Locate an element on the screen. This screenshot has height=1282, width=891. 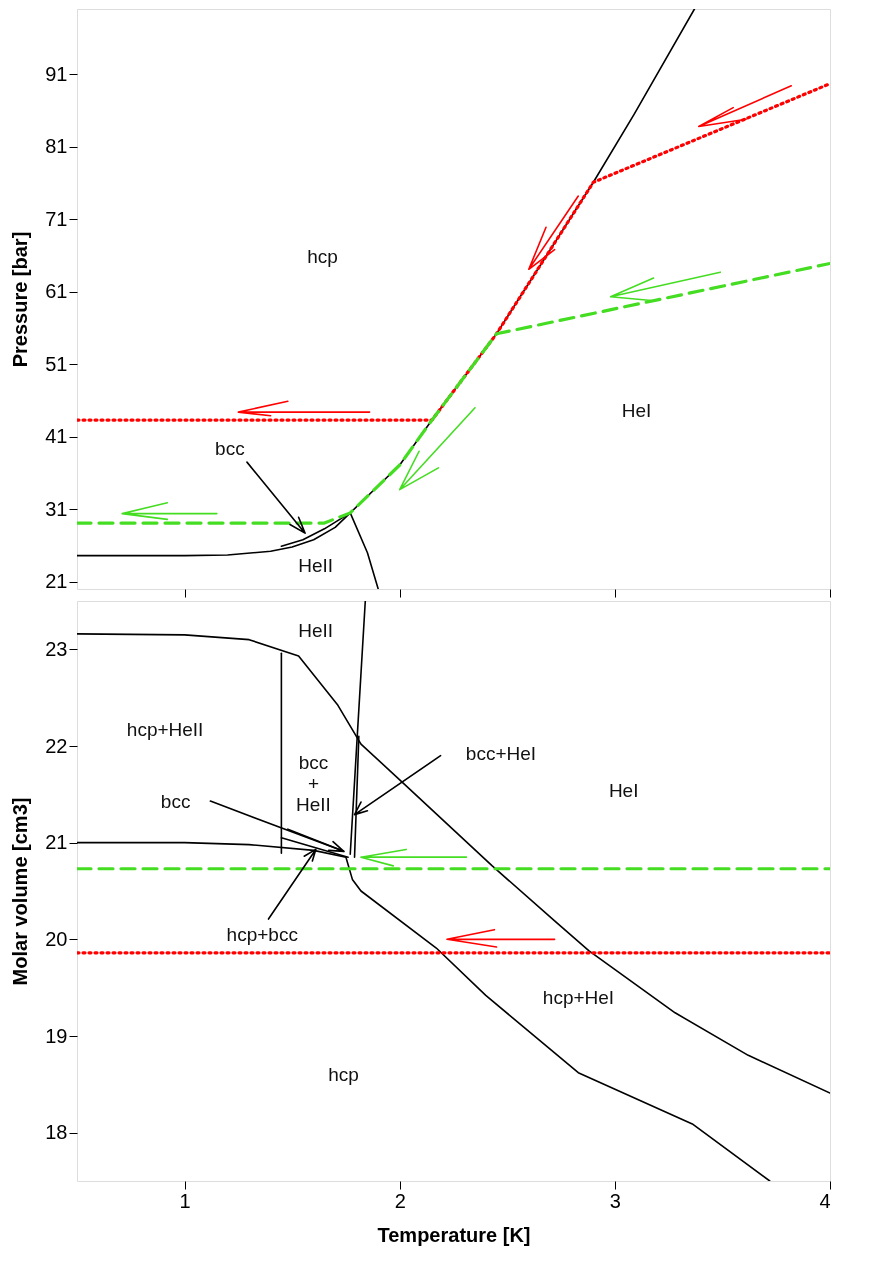
y-tick-label: 81 is located at coordinates (56, 146).